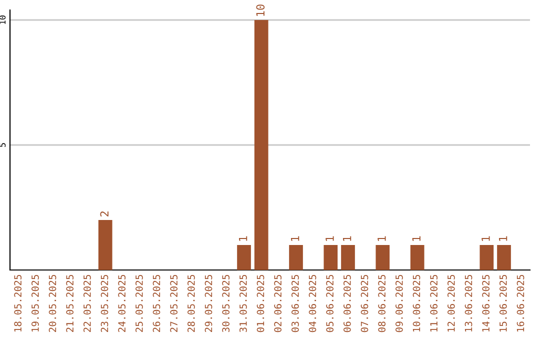  Describe the element at coordinates (364, 303) in the screenshot. I see `x-tick-label: 07.06.2025` at that location.